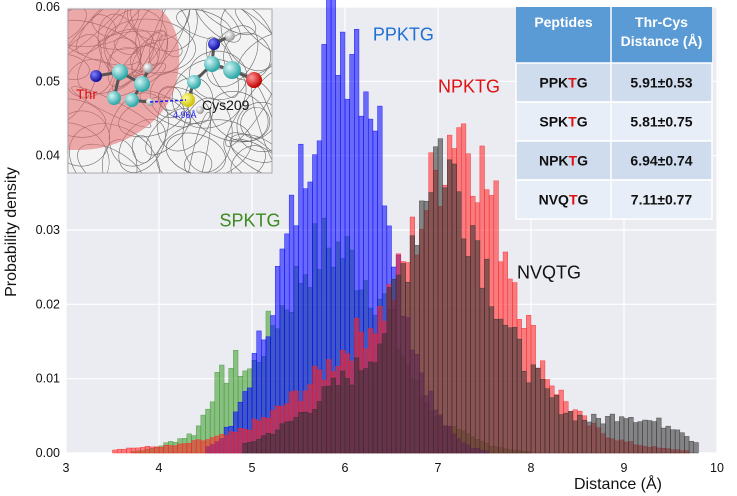 The width and height of the screenshot is (737, 496). Describe the element at coordinates (553, 83) in the screenshot. I see `peptide-prefix: PPK` at that location.